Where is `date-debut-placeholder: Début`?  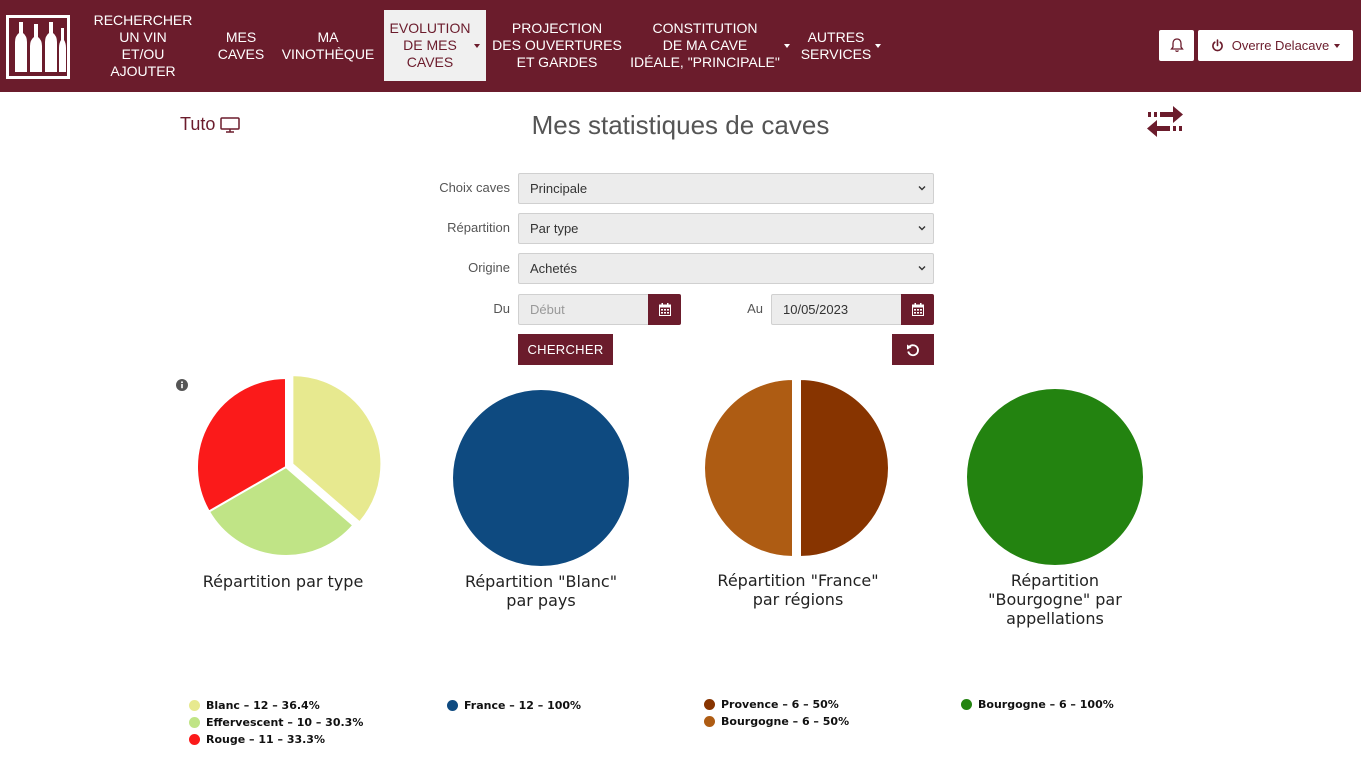 date-debut-placeholder: Début is located at coordinates (547, 309).